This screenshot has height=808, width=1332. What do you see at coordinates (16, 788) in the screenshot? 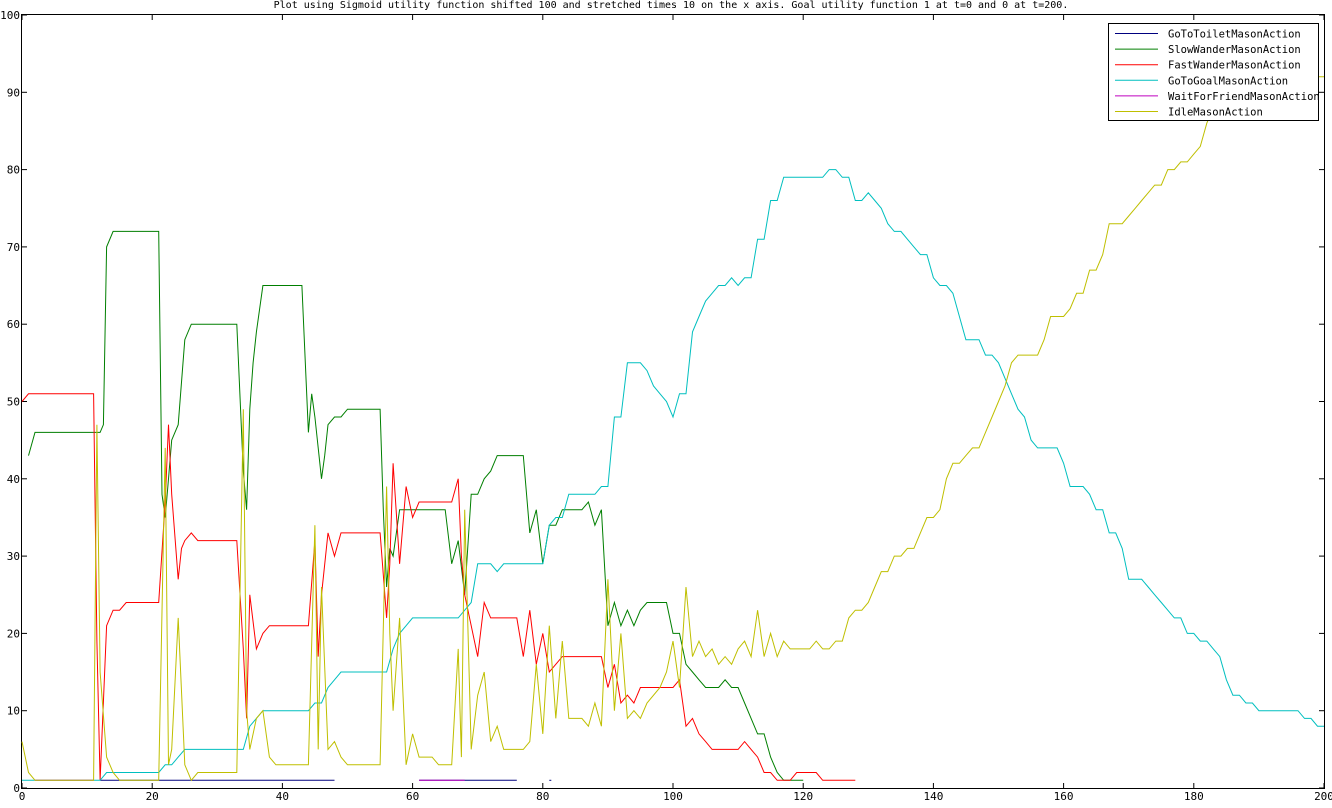
I see `y-tick-label: 0` at bounding box center [16, 788].